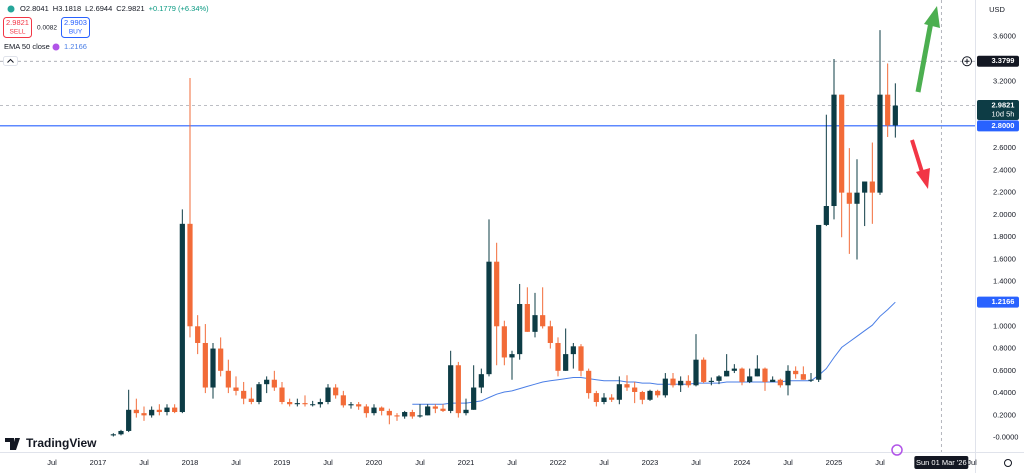 The height and width of the screenshot is (473, 1024). Describe the element at coordinates (1004, 236) in the screenshot. I see `y-tick-label: 1.8000` at that location.